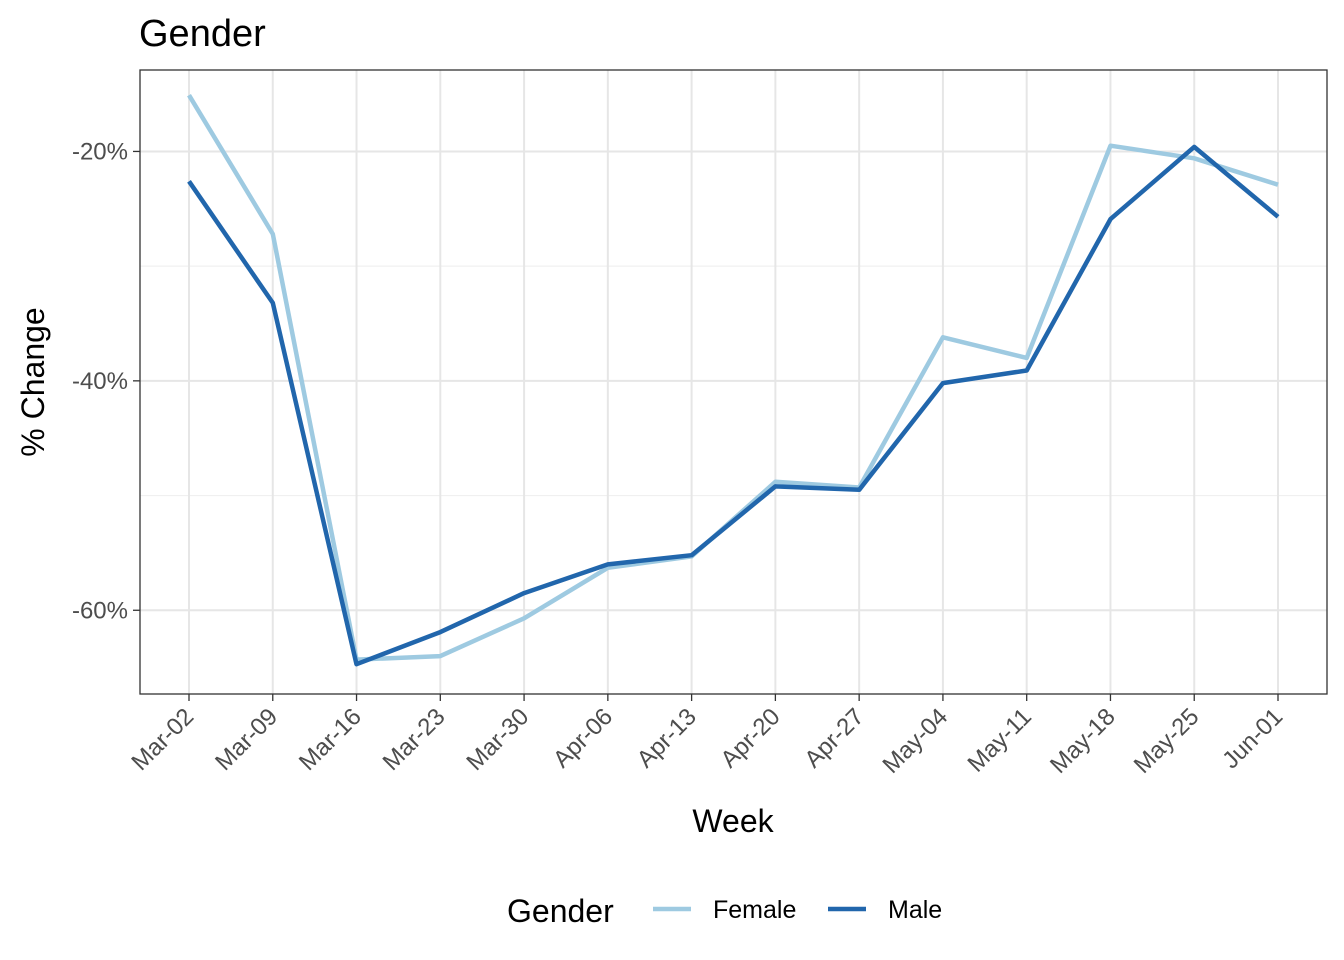 The width and height of the screenshot is (1344, 960). What do you see at coordinates (667, 738) in the screenshot?
I see `x-tick-label: Apr-13` at bounding box center [667, 738].